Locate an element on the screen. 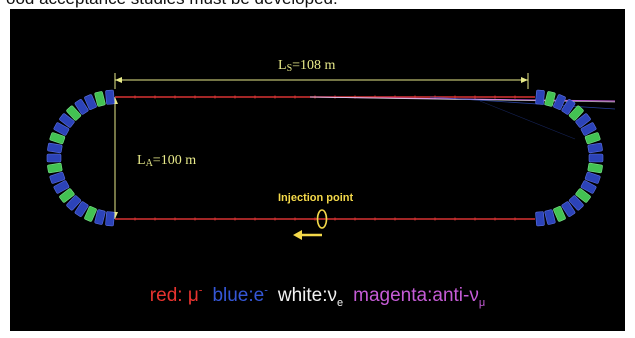  legend-magenta: magenta:anti-νμ is located at coordinates (419, 297).